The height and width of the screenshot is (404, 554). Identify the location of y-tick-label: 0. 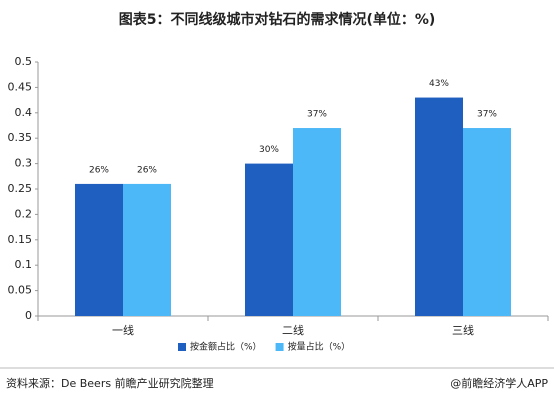
(28, 315).